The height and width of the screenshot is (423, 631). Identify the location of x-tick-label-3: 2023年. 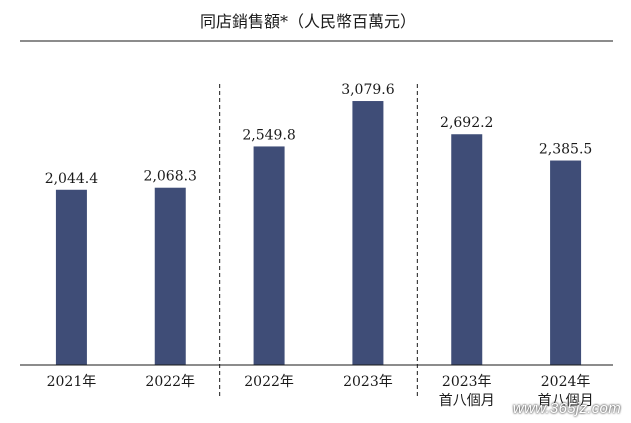
(368, 382).